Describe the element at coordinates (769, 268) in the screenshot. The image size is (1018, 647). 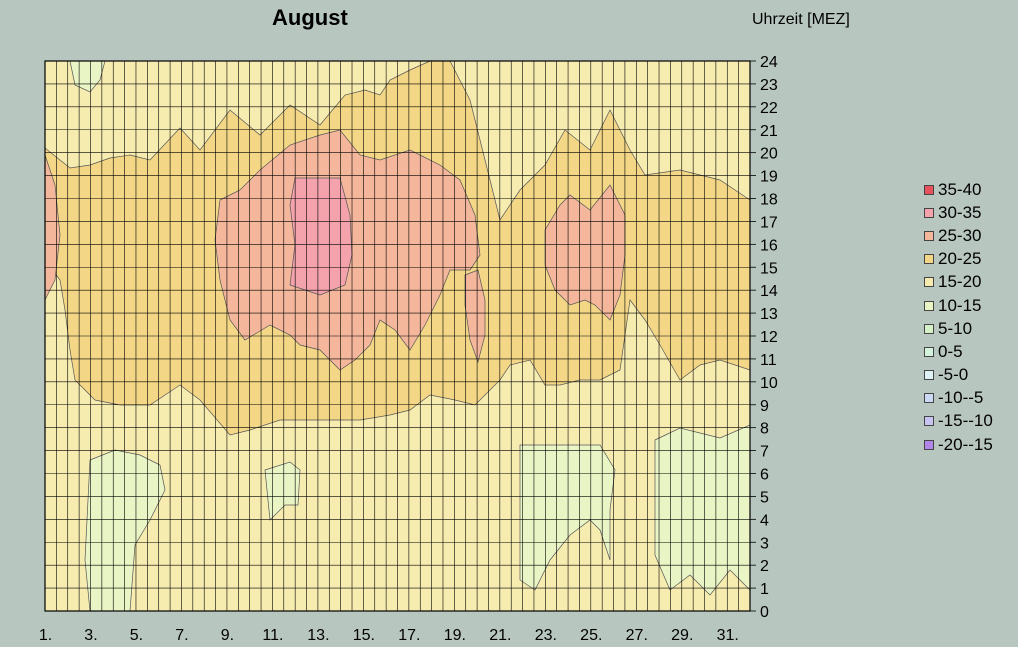
I see `y-tick-label: 15` at that location.